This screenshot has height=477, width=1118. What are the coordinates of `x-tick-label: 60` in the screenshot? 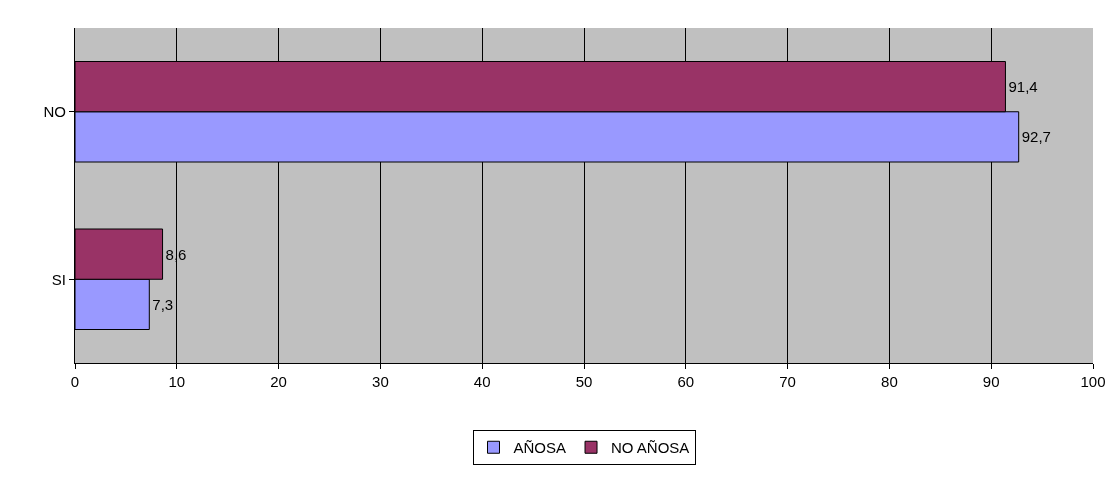 It's located at (686, 381).